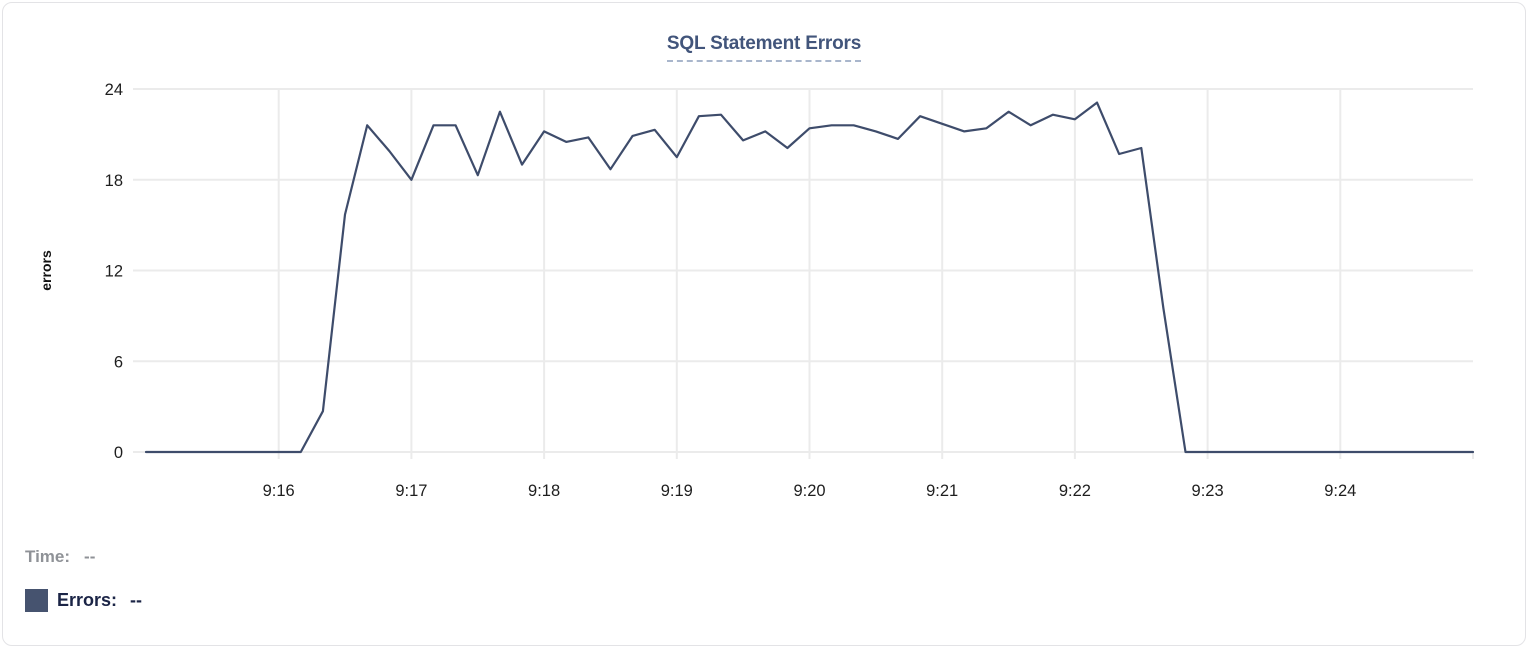  I want to click on x-tick-label: 9:22, so click(1075, 491).